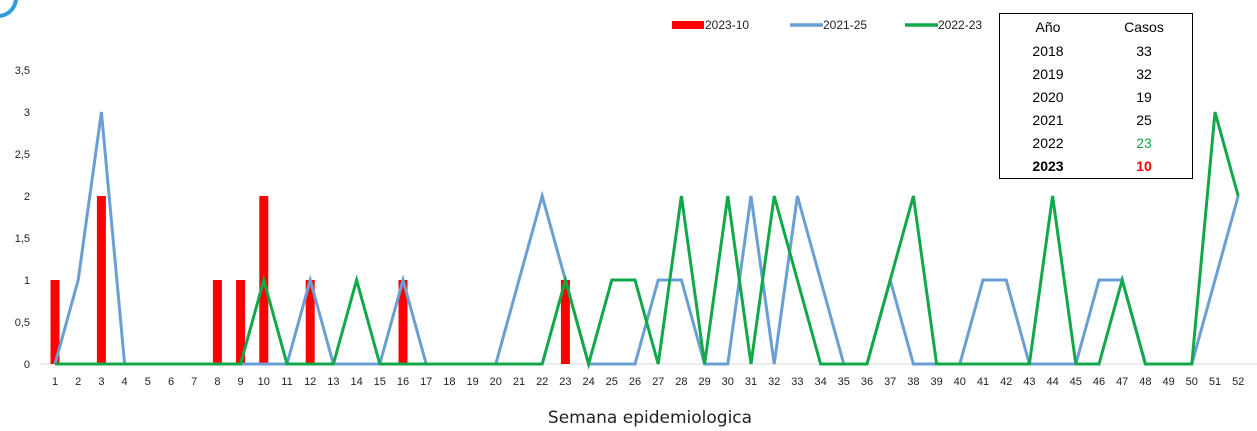  Describe the element at coordinates (1006, 382) in the screenshot. I see `x-tick-label: 42` at that location.